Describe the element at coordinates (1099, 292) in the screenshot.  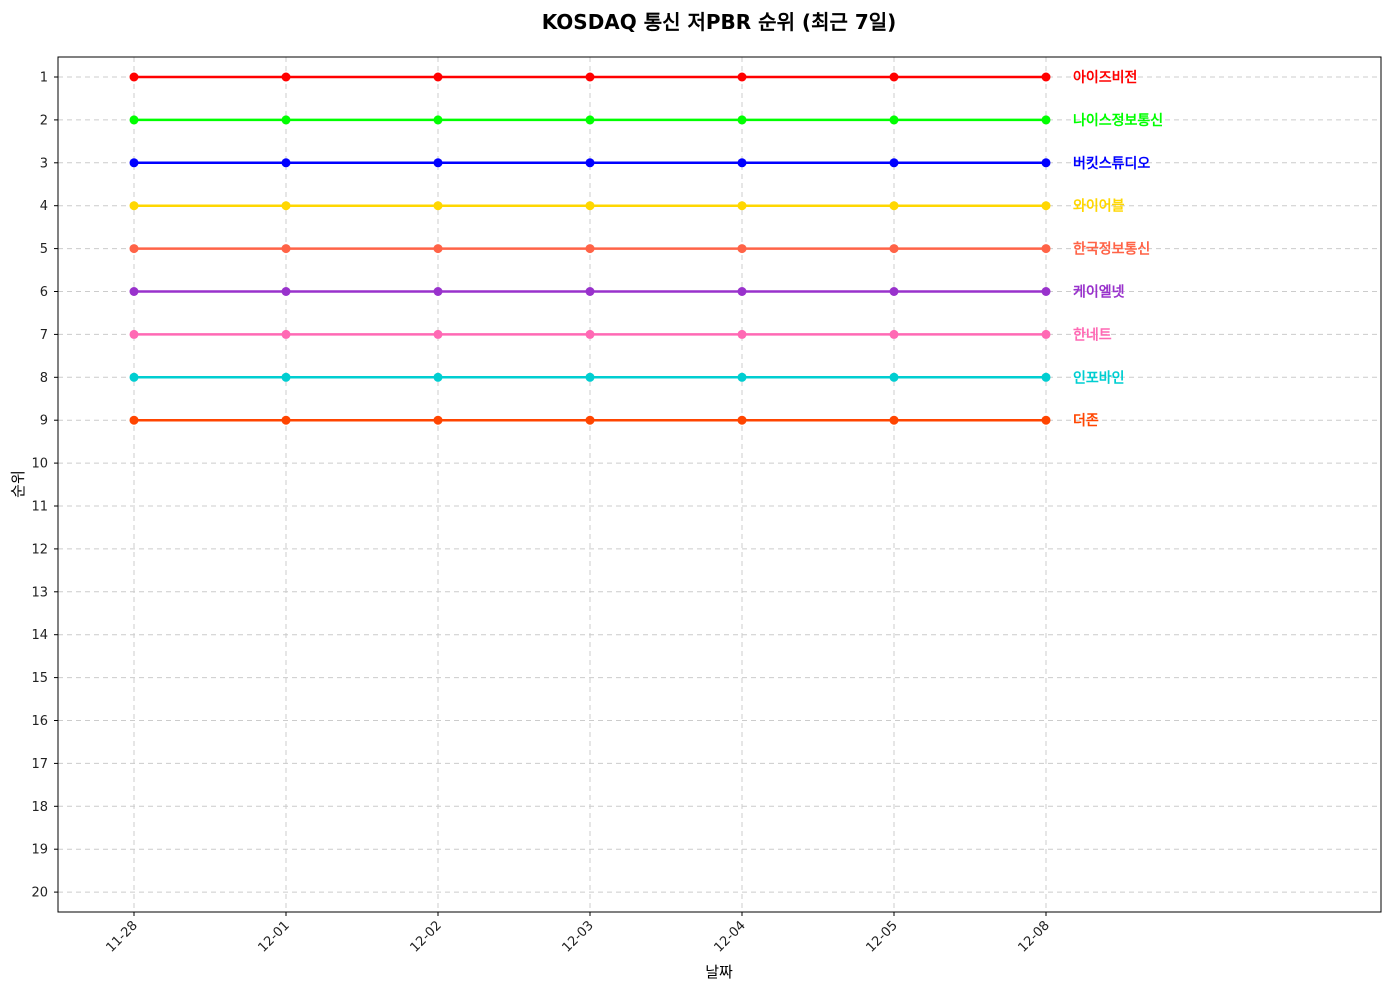
I see `series-end-label: 케이엘넷` at that location.